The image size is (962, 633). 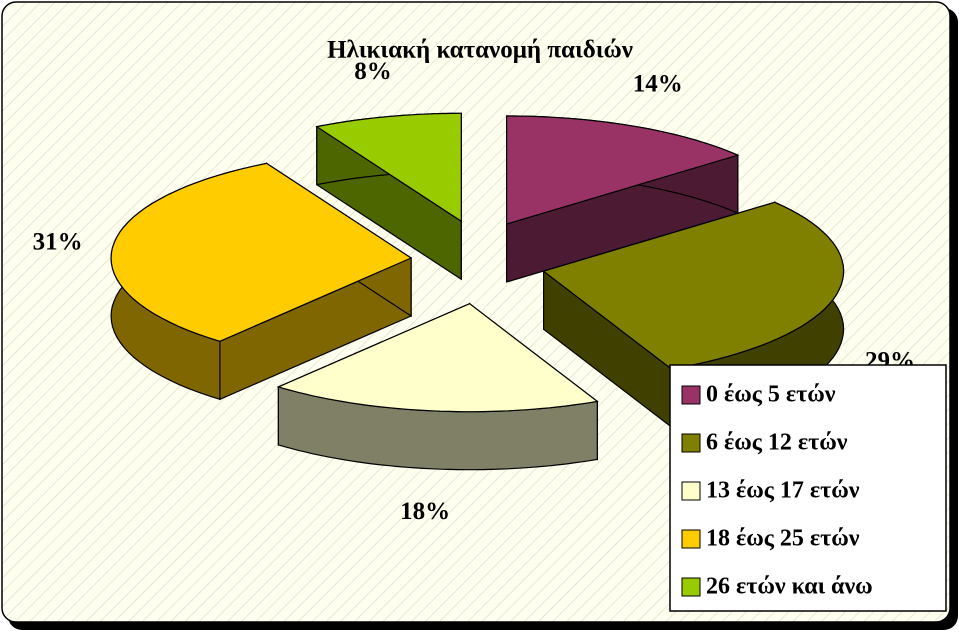 What do you see at coordinates (658, 83) in the screenshot?
I see `data-label: 14%` at bounding box center [658, 83].